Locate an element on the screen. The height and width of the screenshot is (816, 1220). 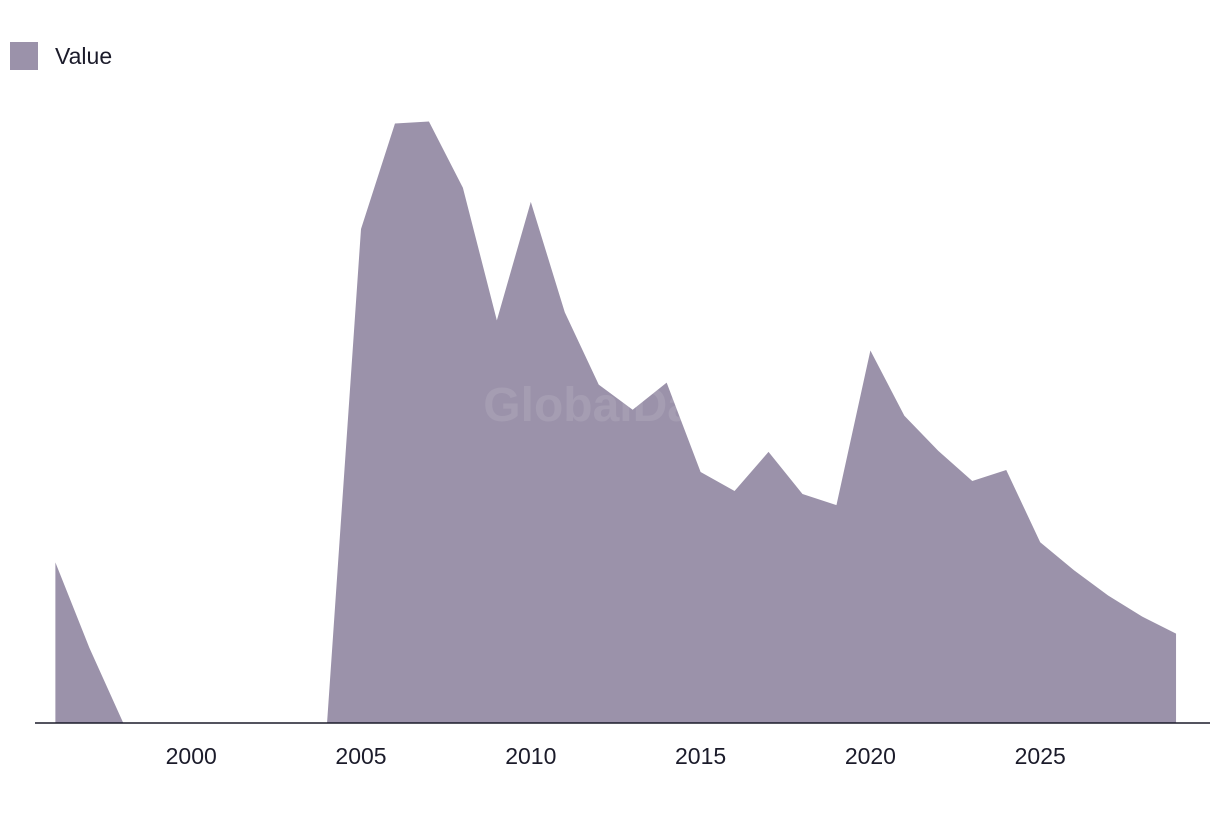
x-tick-label-2000: 2000 is located at coordinates (191, 756).